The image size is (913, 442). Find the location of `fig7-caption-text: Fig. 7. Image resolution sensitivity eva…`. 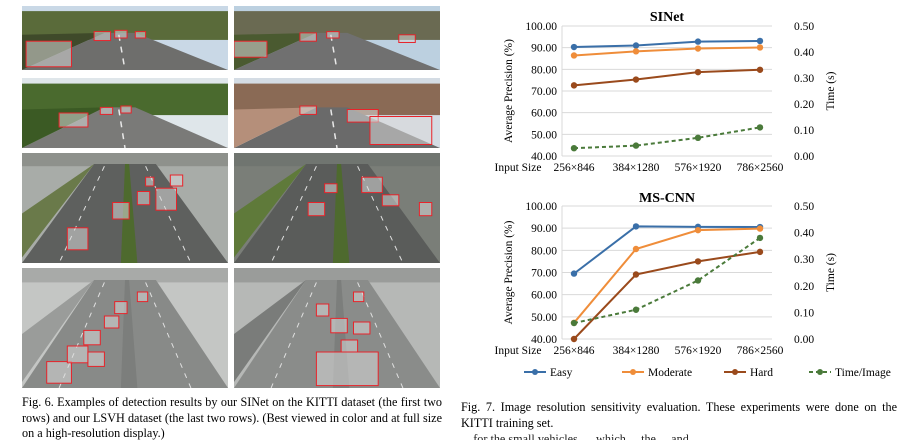

fig7-caption-text: Fig. 7. Image resolution sensitivity eva… is located at coordinates (679, 415).